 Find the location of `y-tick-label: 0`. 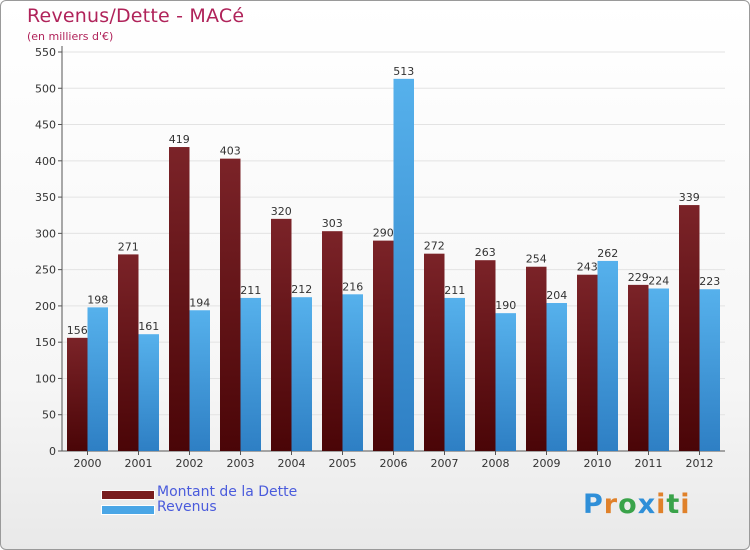

y-tick-label: 0 is located at coordinates (52, 451).